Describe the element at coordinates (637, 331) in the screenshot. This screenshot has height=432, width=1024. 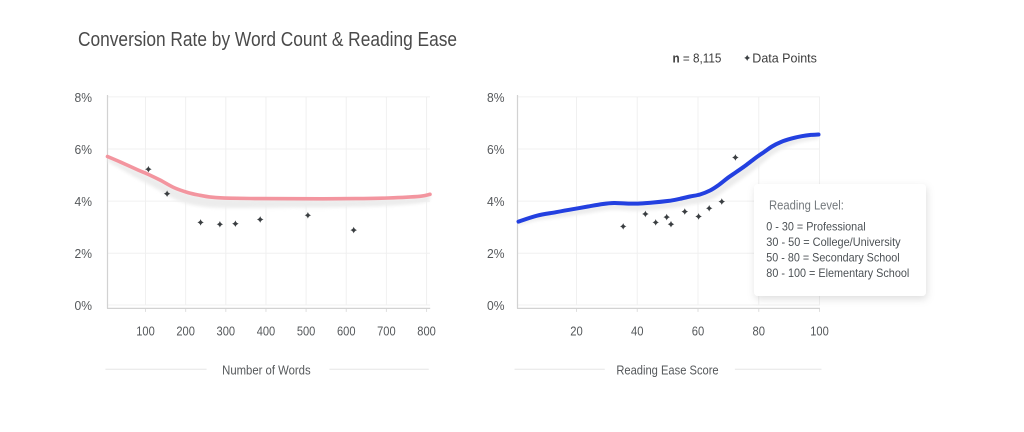
I see `svg-text: 40` at that location.